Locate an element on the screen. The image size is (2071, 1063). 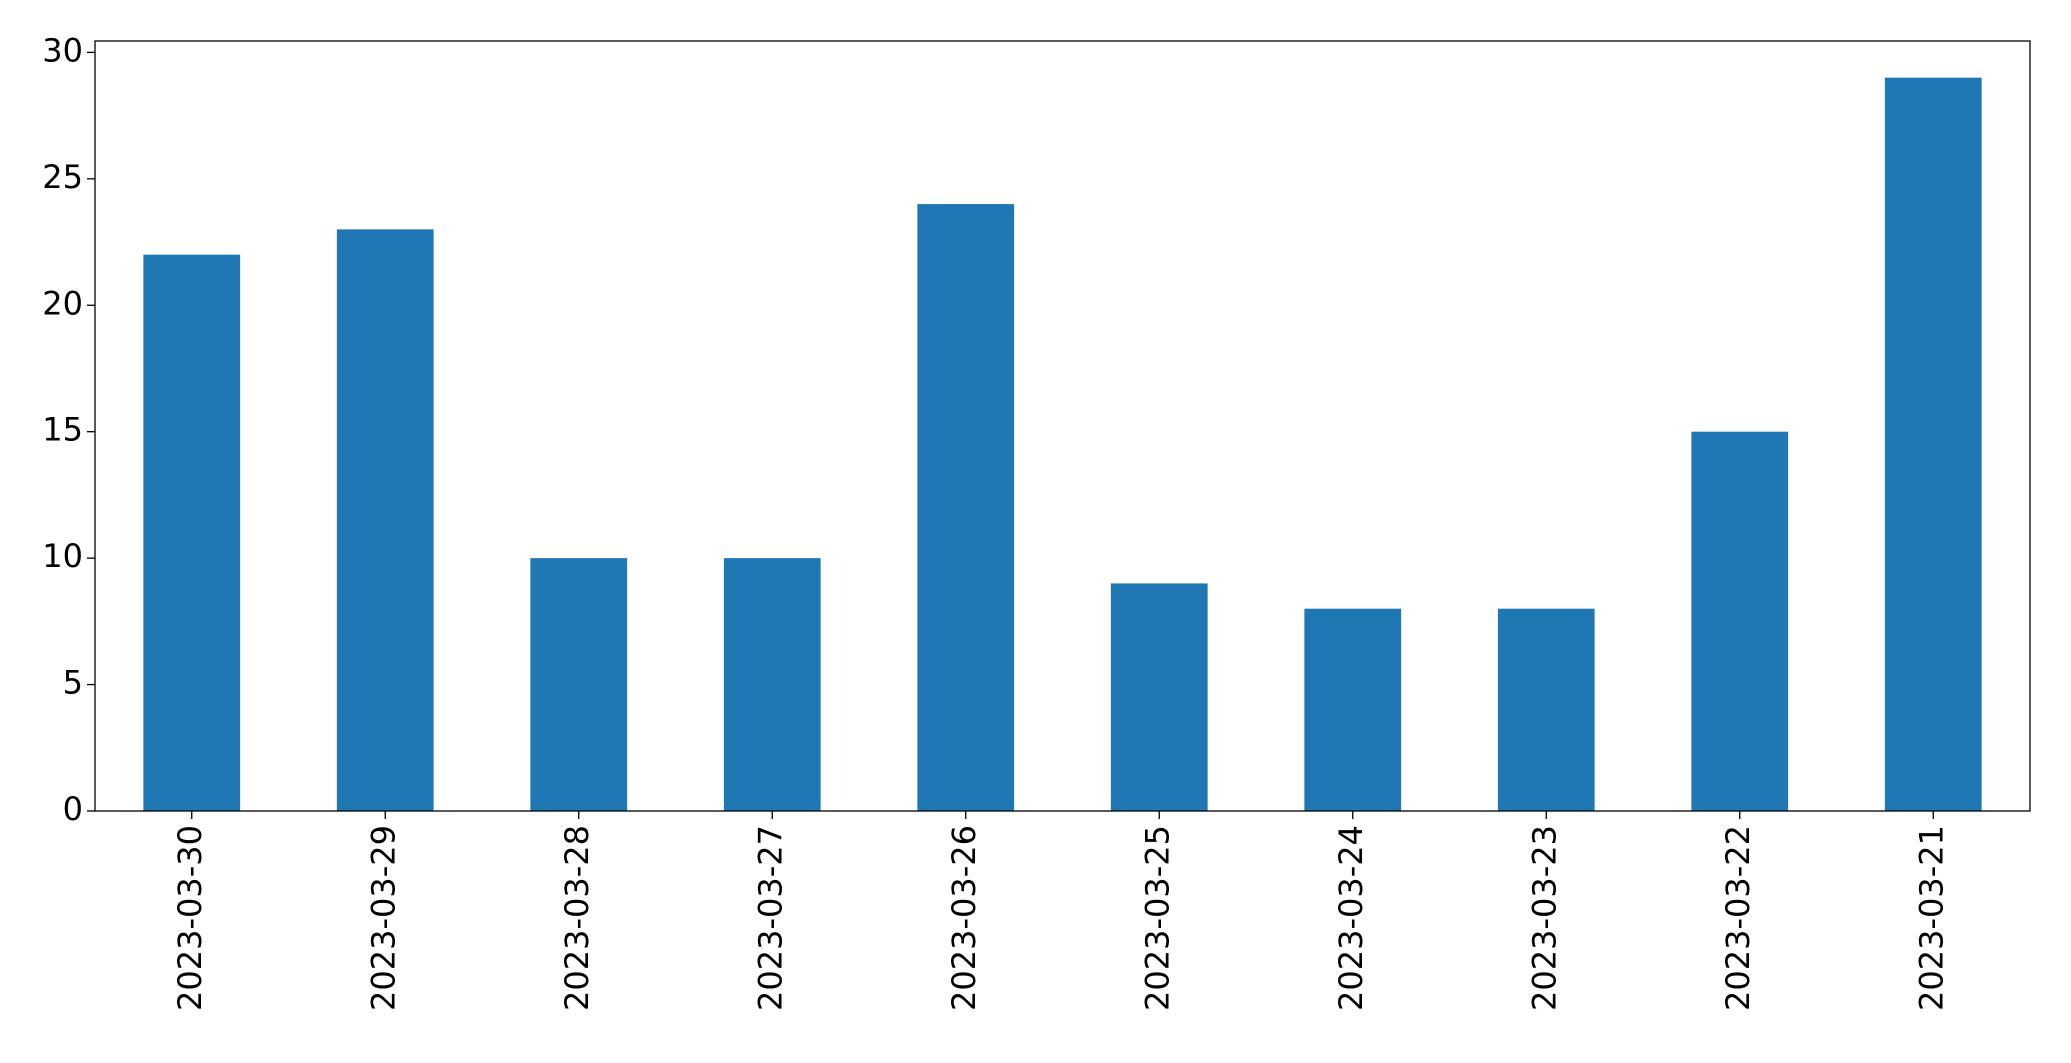
y-tick-label: 15 is located at coordinates (62, 430).